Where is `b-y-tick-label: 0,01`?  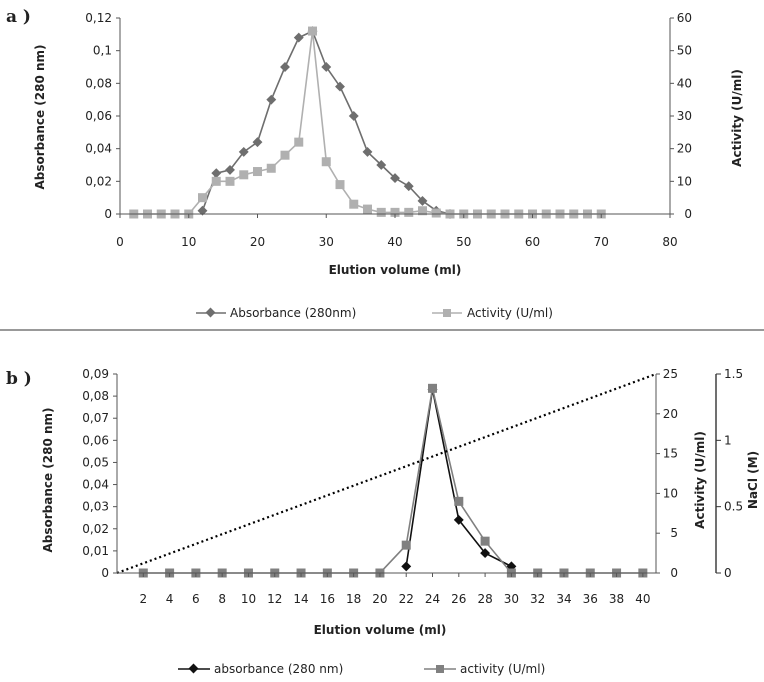 b-y-tick-label: 0,01 is located at coordinates (95, 551).